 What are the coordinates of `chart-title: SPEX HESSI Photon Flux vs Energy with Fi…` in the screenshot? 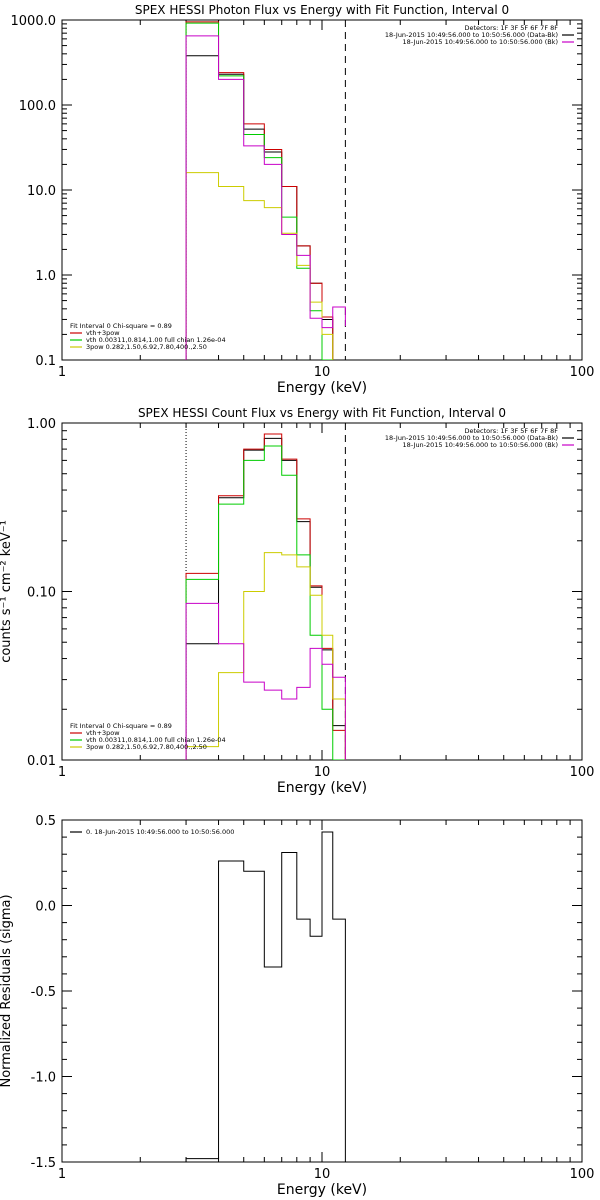 It's located at (322, 10).